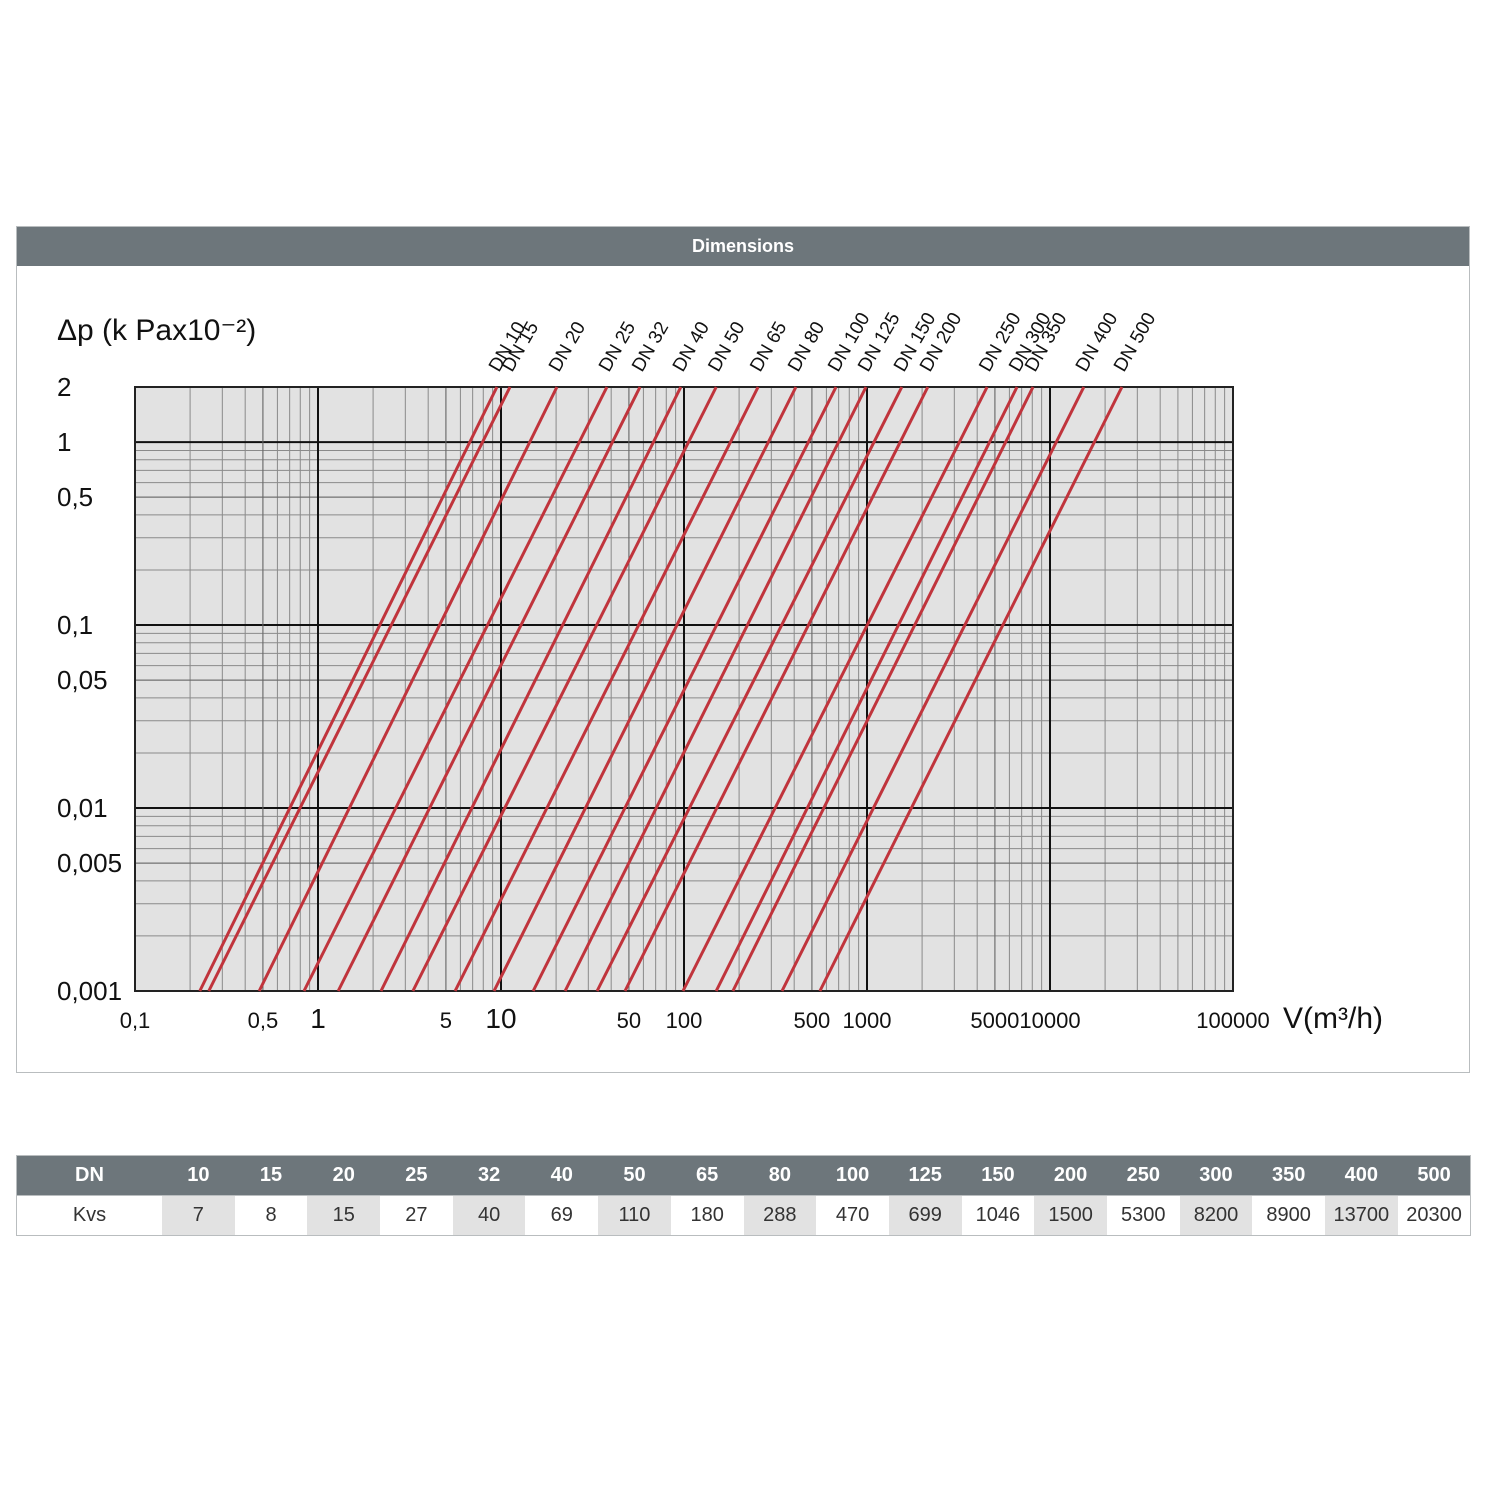 This screenshot has height=1500, width=1500. What do you see at coordinates (1361, 1215) in the screenshot?
I see `cell: 13700` at bounding box center [1361, 1215].